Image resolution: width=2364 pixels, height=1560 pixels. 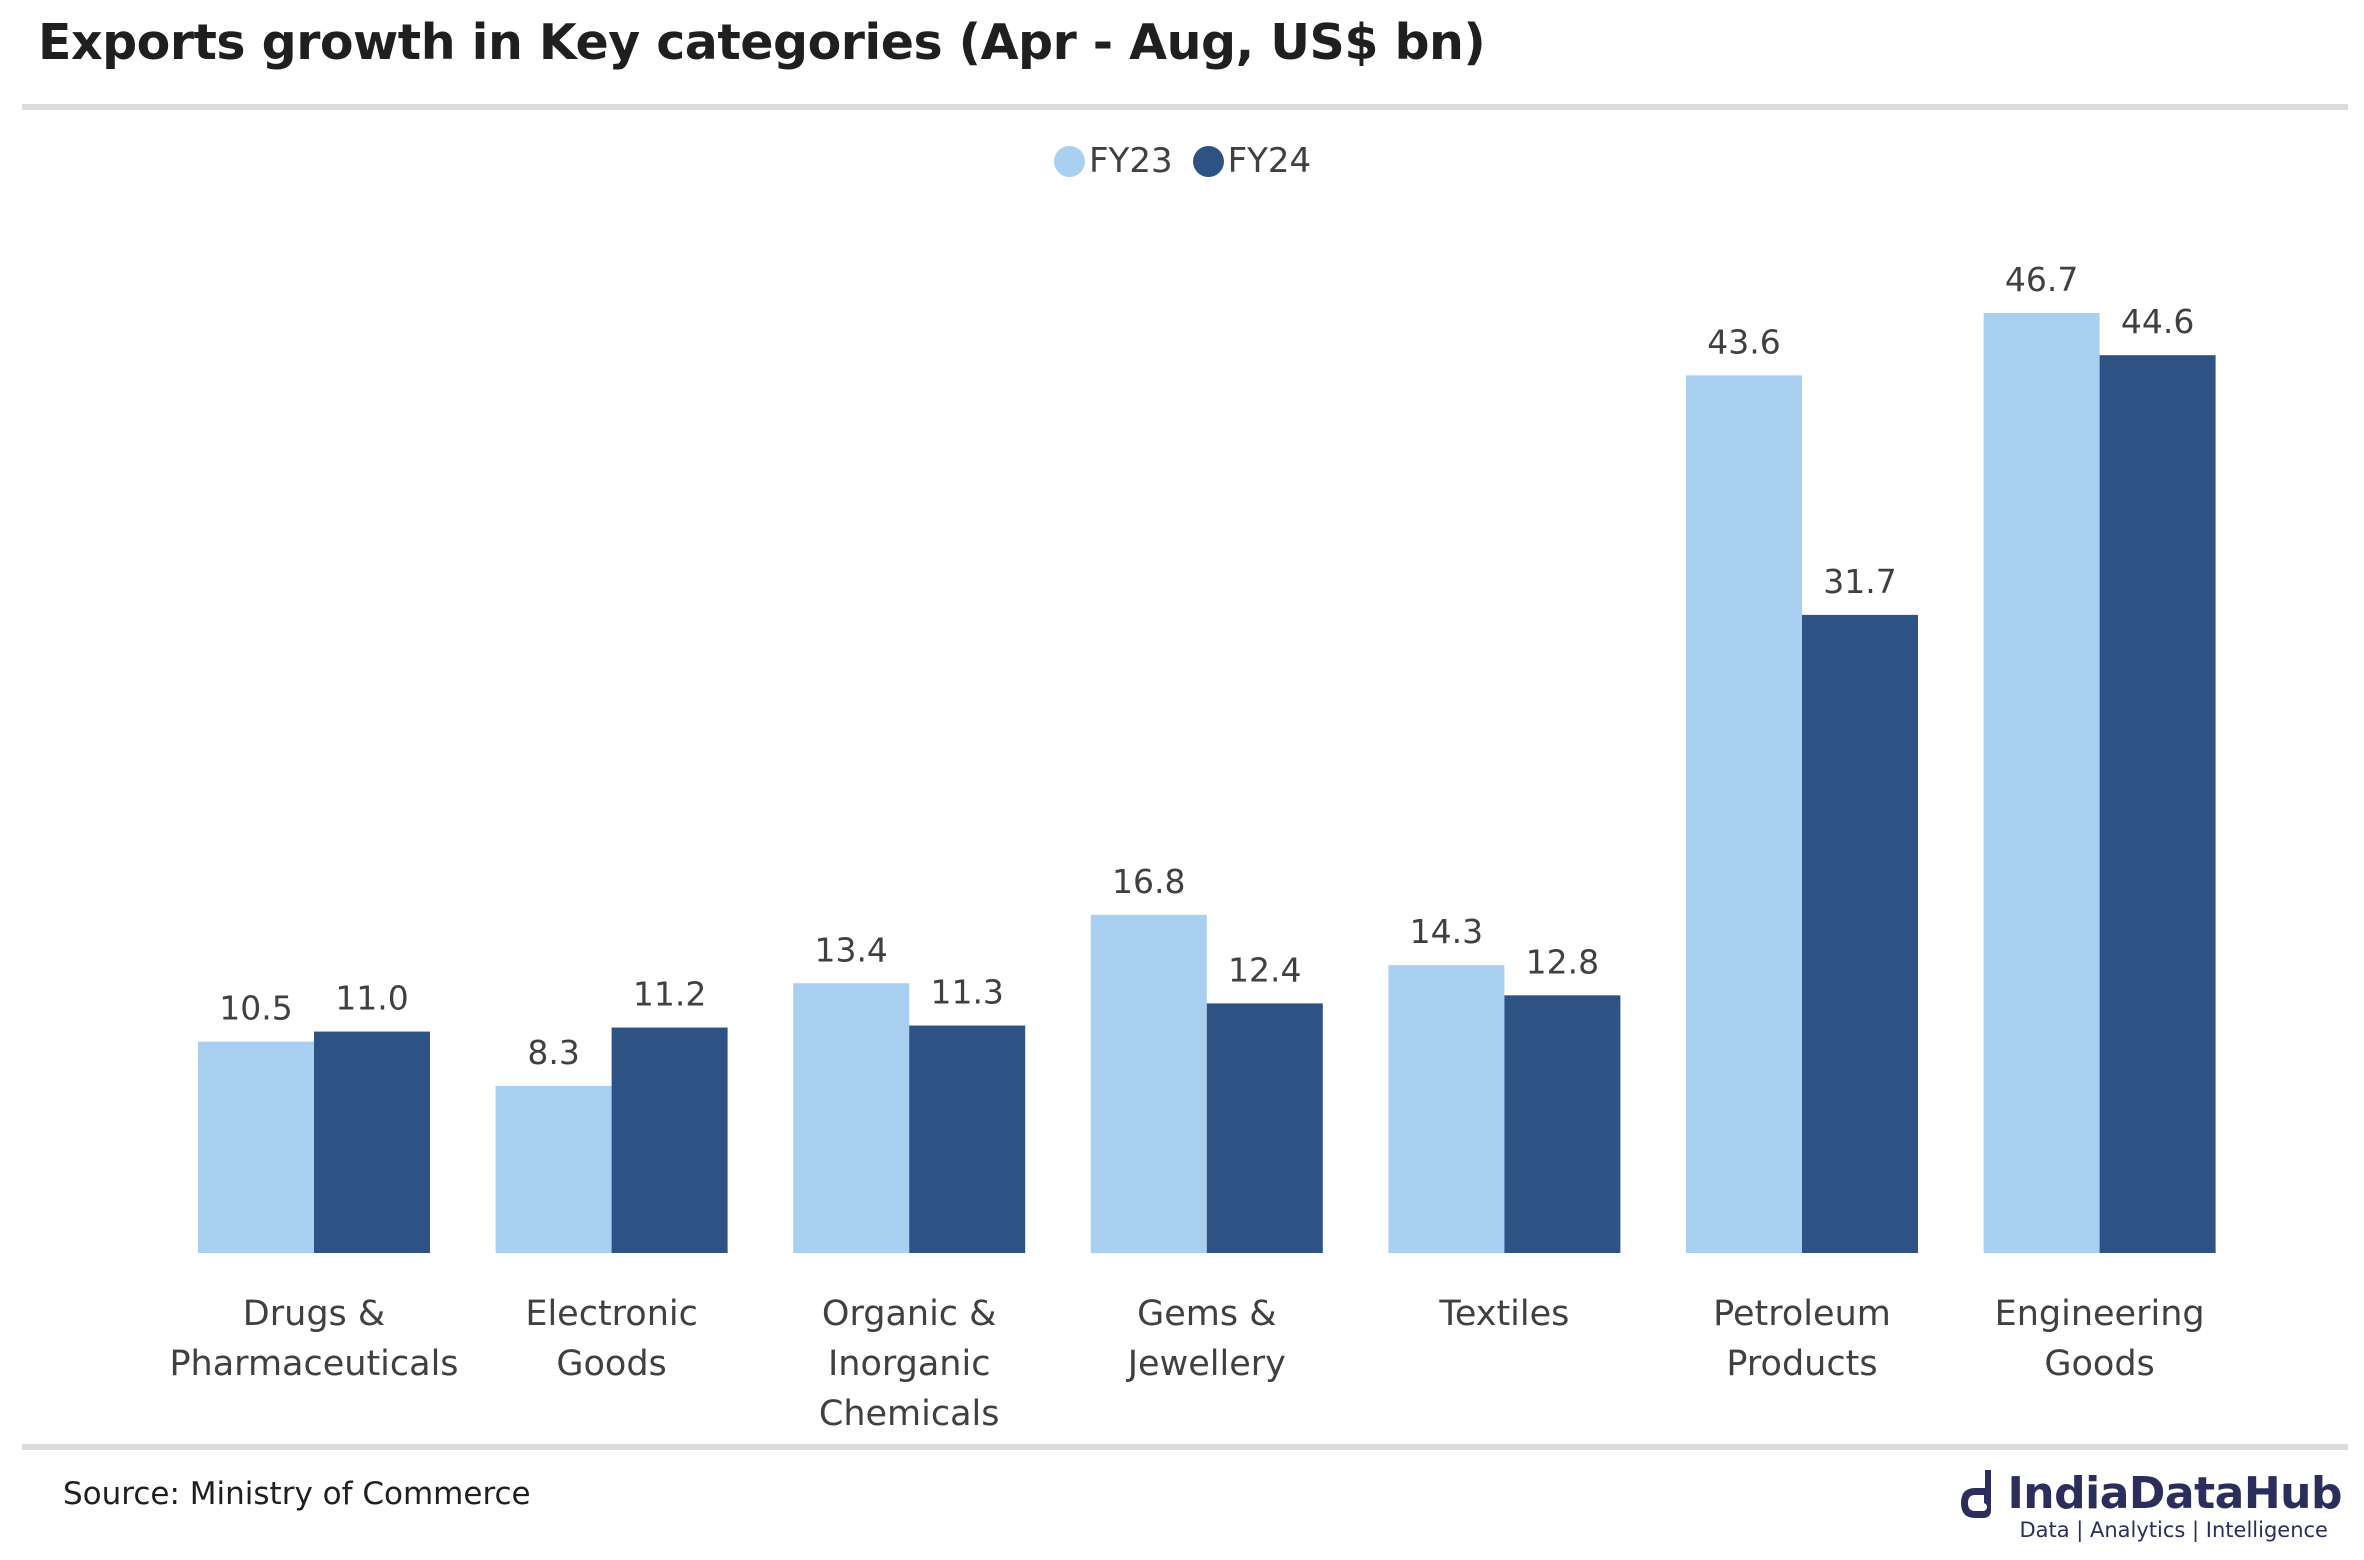 I want to click on data-label-fy23-engineering-goods: 46.7, so click(x=2041, y=279).